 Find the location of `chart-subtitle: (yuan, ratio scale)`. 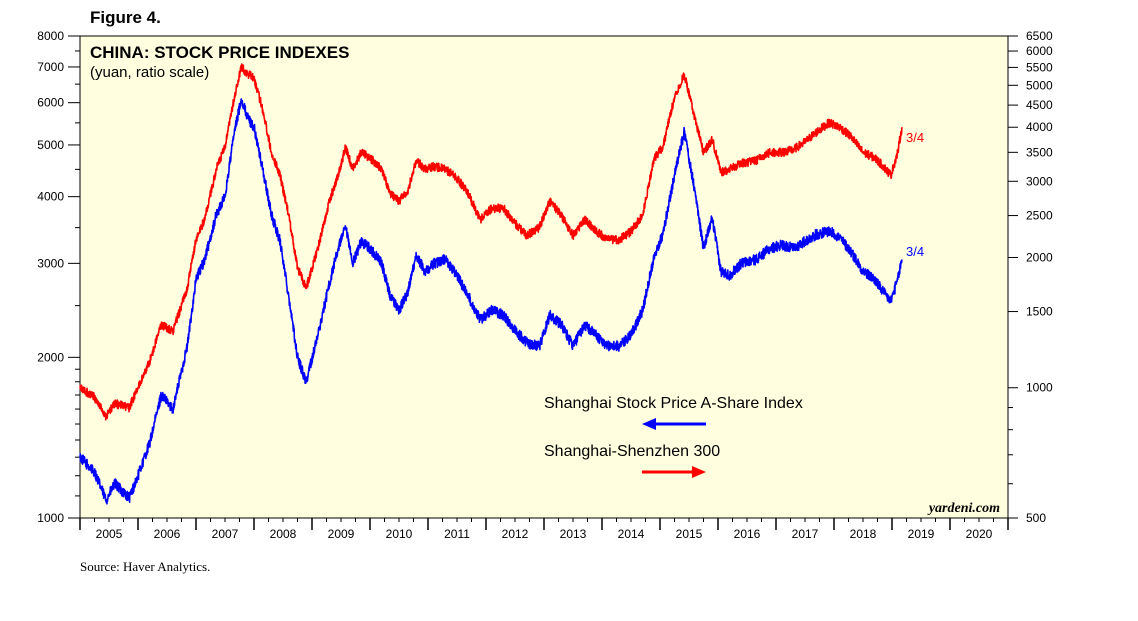

chart-subtitle: (yuan, ratio scale) is located at coordinates (149, 72).